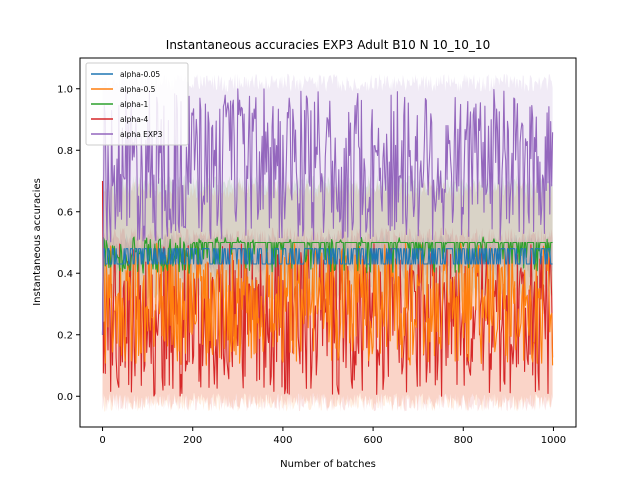 This screenshot has width=640, height=480. What do you see at coordinates (102, 440) in the screenshot?
I see `x-tick-label: 0` at bounding box center [102, 440].